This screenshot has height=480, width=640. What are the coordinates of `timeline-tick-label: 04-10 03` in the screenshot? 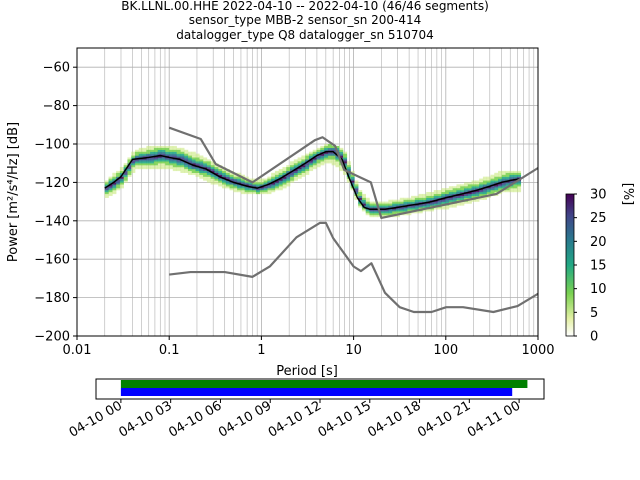 It's located at (146, 419).